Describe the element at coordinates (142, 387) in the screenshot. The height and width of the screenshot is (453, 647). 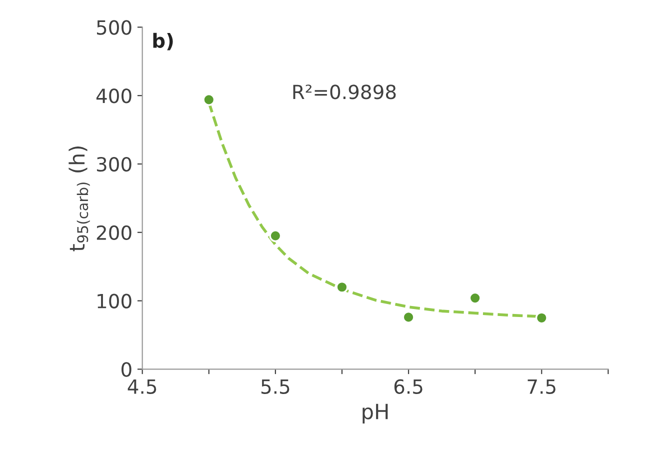
I see `x-tick-label: 4.5` at that location.